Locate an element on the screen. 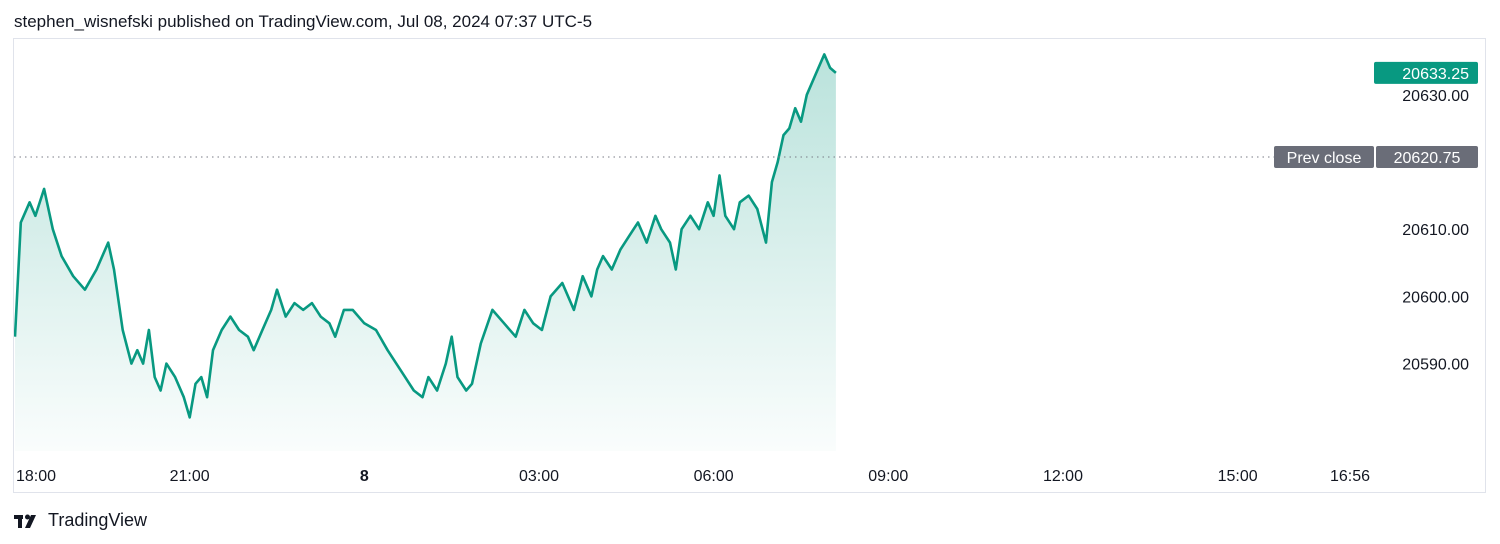  x-tick-label: 16:56 is located at coordinates (1350, 476).